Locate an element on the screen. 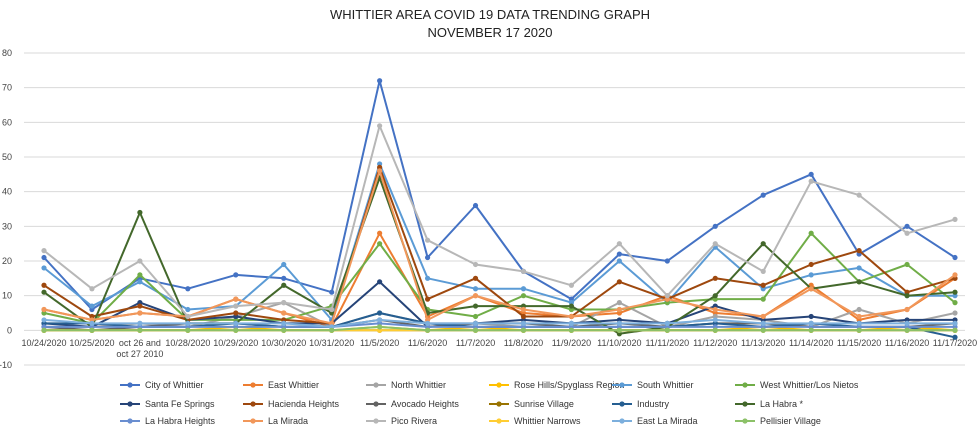 Image resolution: width=980 pixels, height=430 pixels. legend-item: West Whittier/Los Nietos is located at coordinates (797, 385).